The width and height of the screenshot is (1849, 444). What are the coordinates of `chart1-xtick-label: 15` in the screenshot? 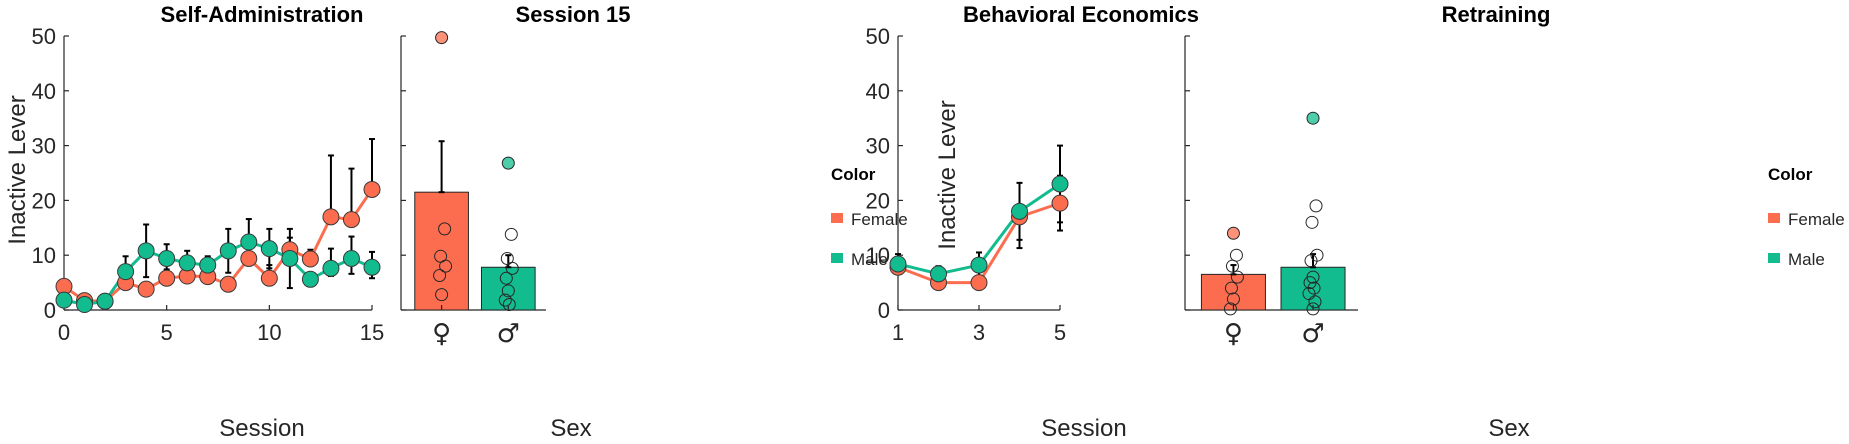 It's located at (372, 332).